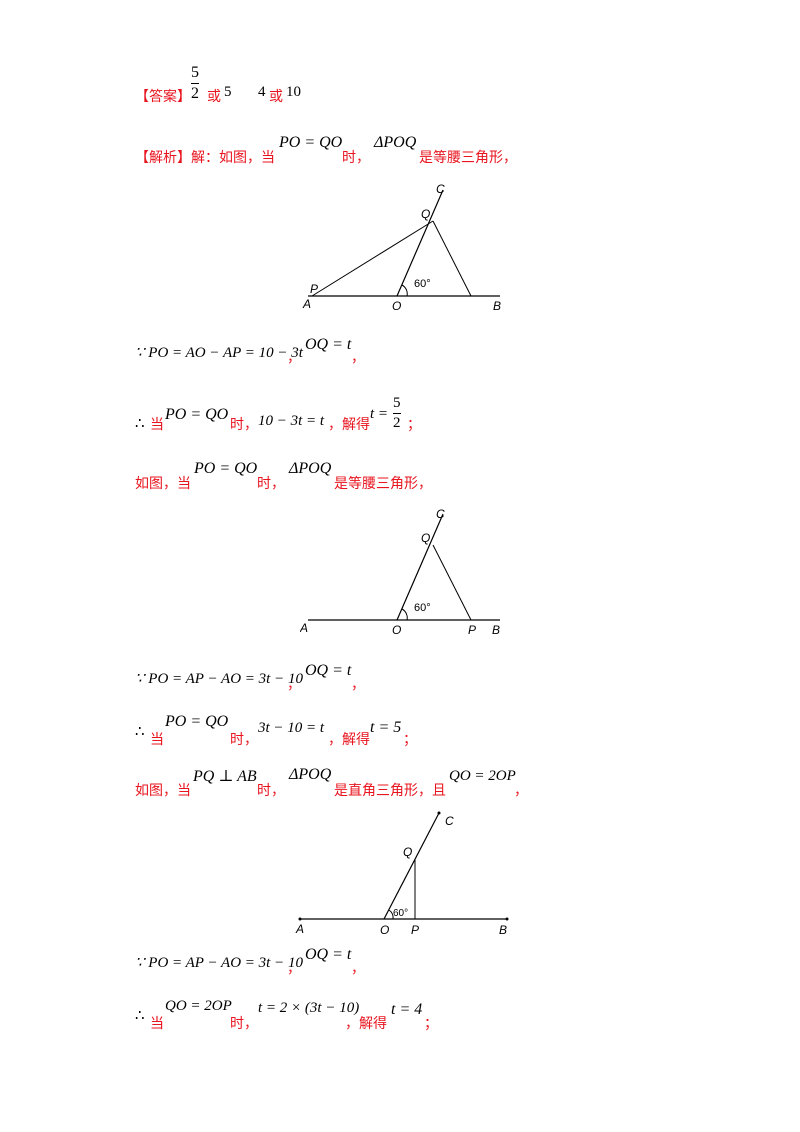  What do you see at coordinates (219, 353) in the screenshot?
I see `case1-step1: ∵ PO = AO − AP = 10 − 3t` at bounding box center [219, 353].